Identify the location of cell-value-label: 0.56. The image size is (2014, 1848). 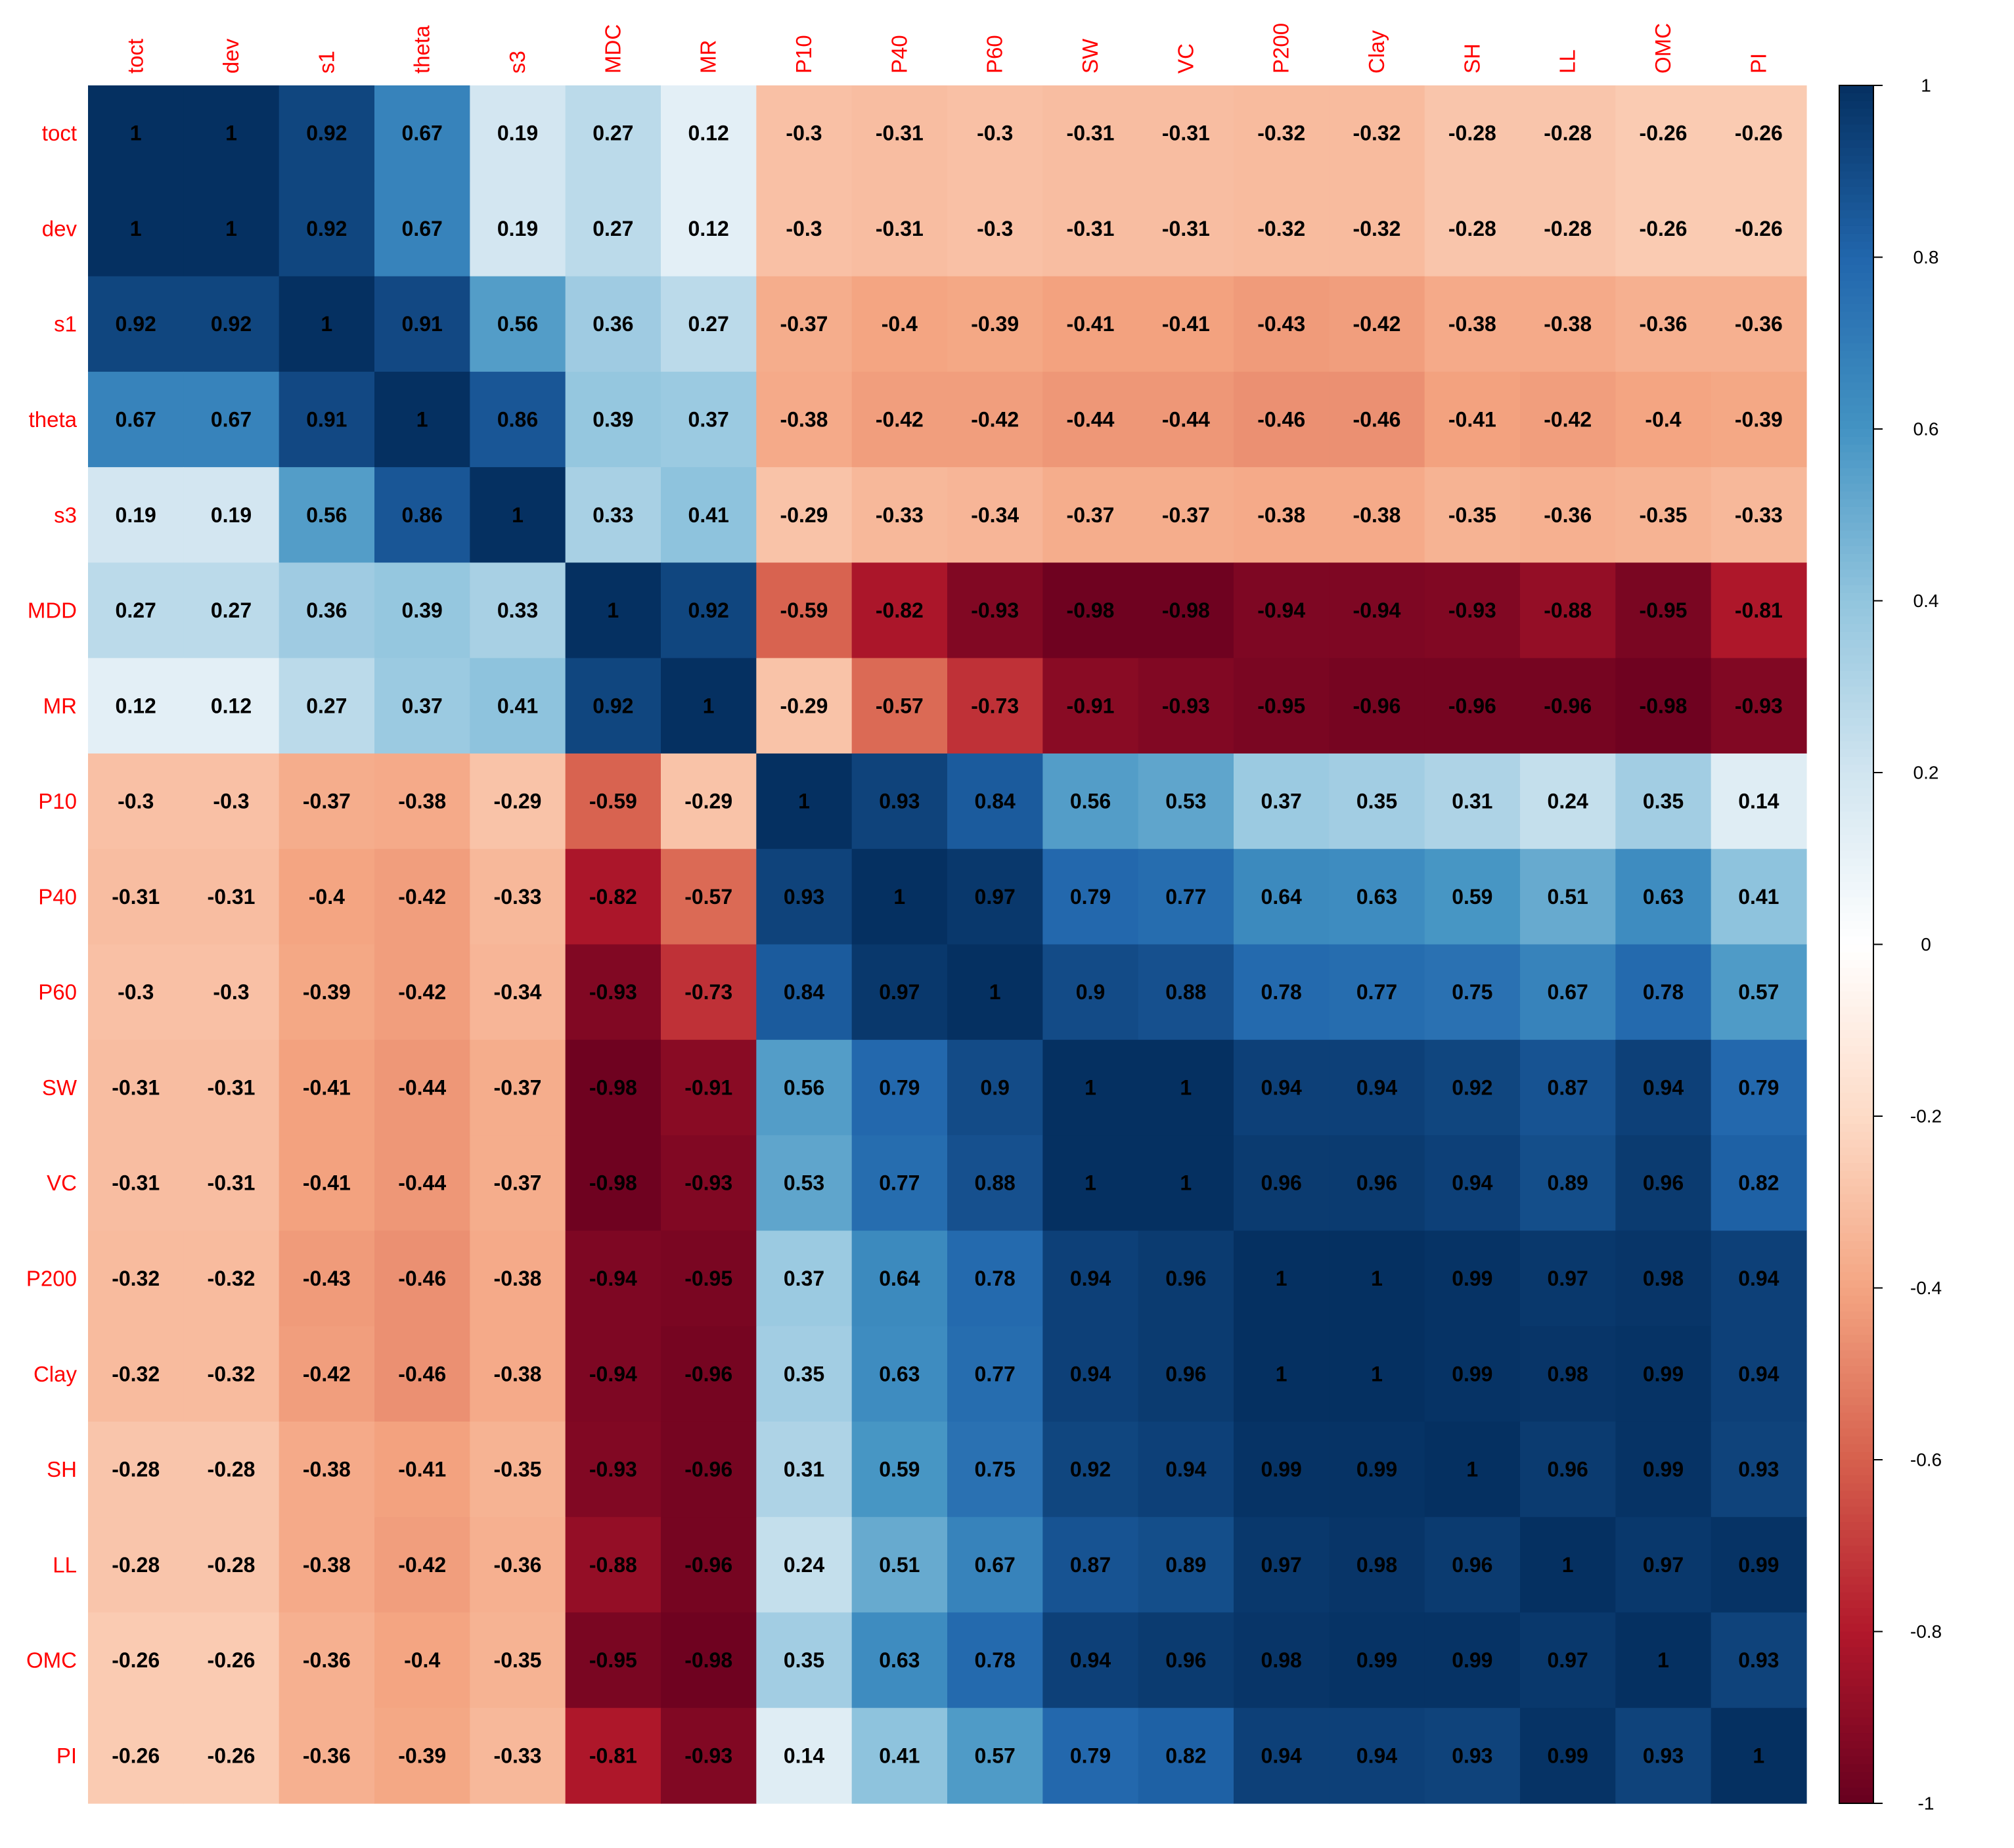
(1090, 801).